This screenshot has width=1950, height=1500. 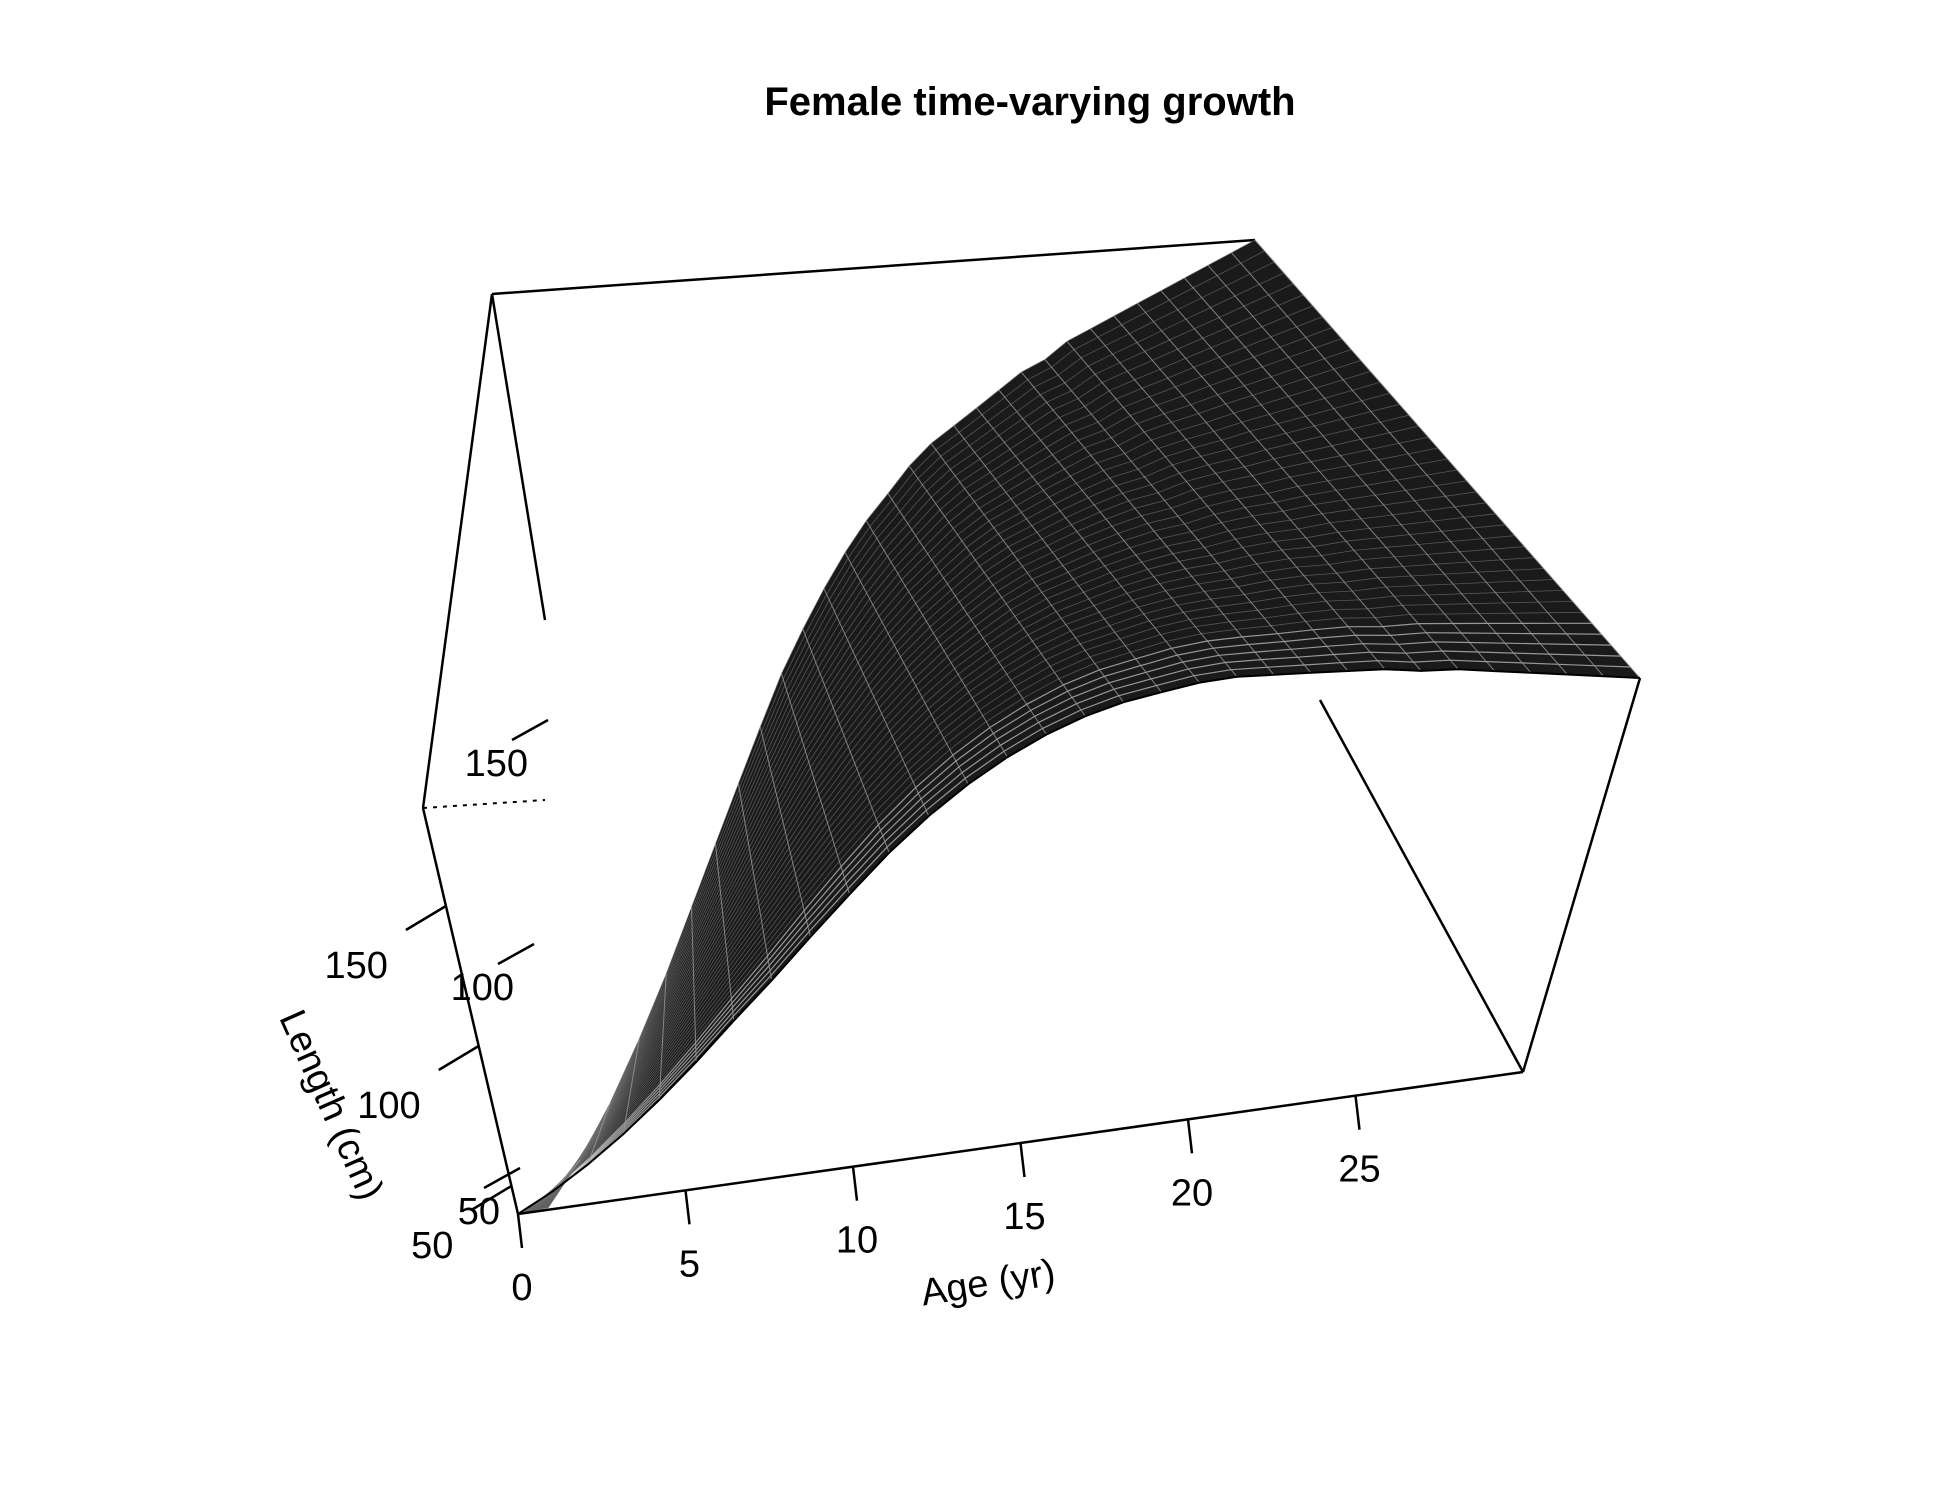 I want to click on x-tick-label: 0, so click(x=521, y=1288).